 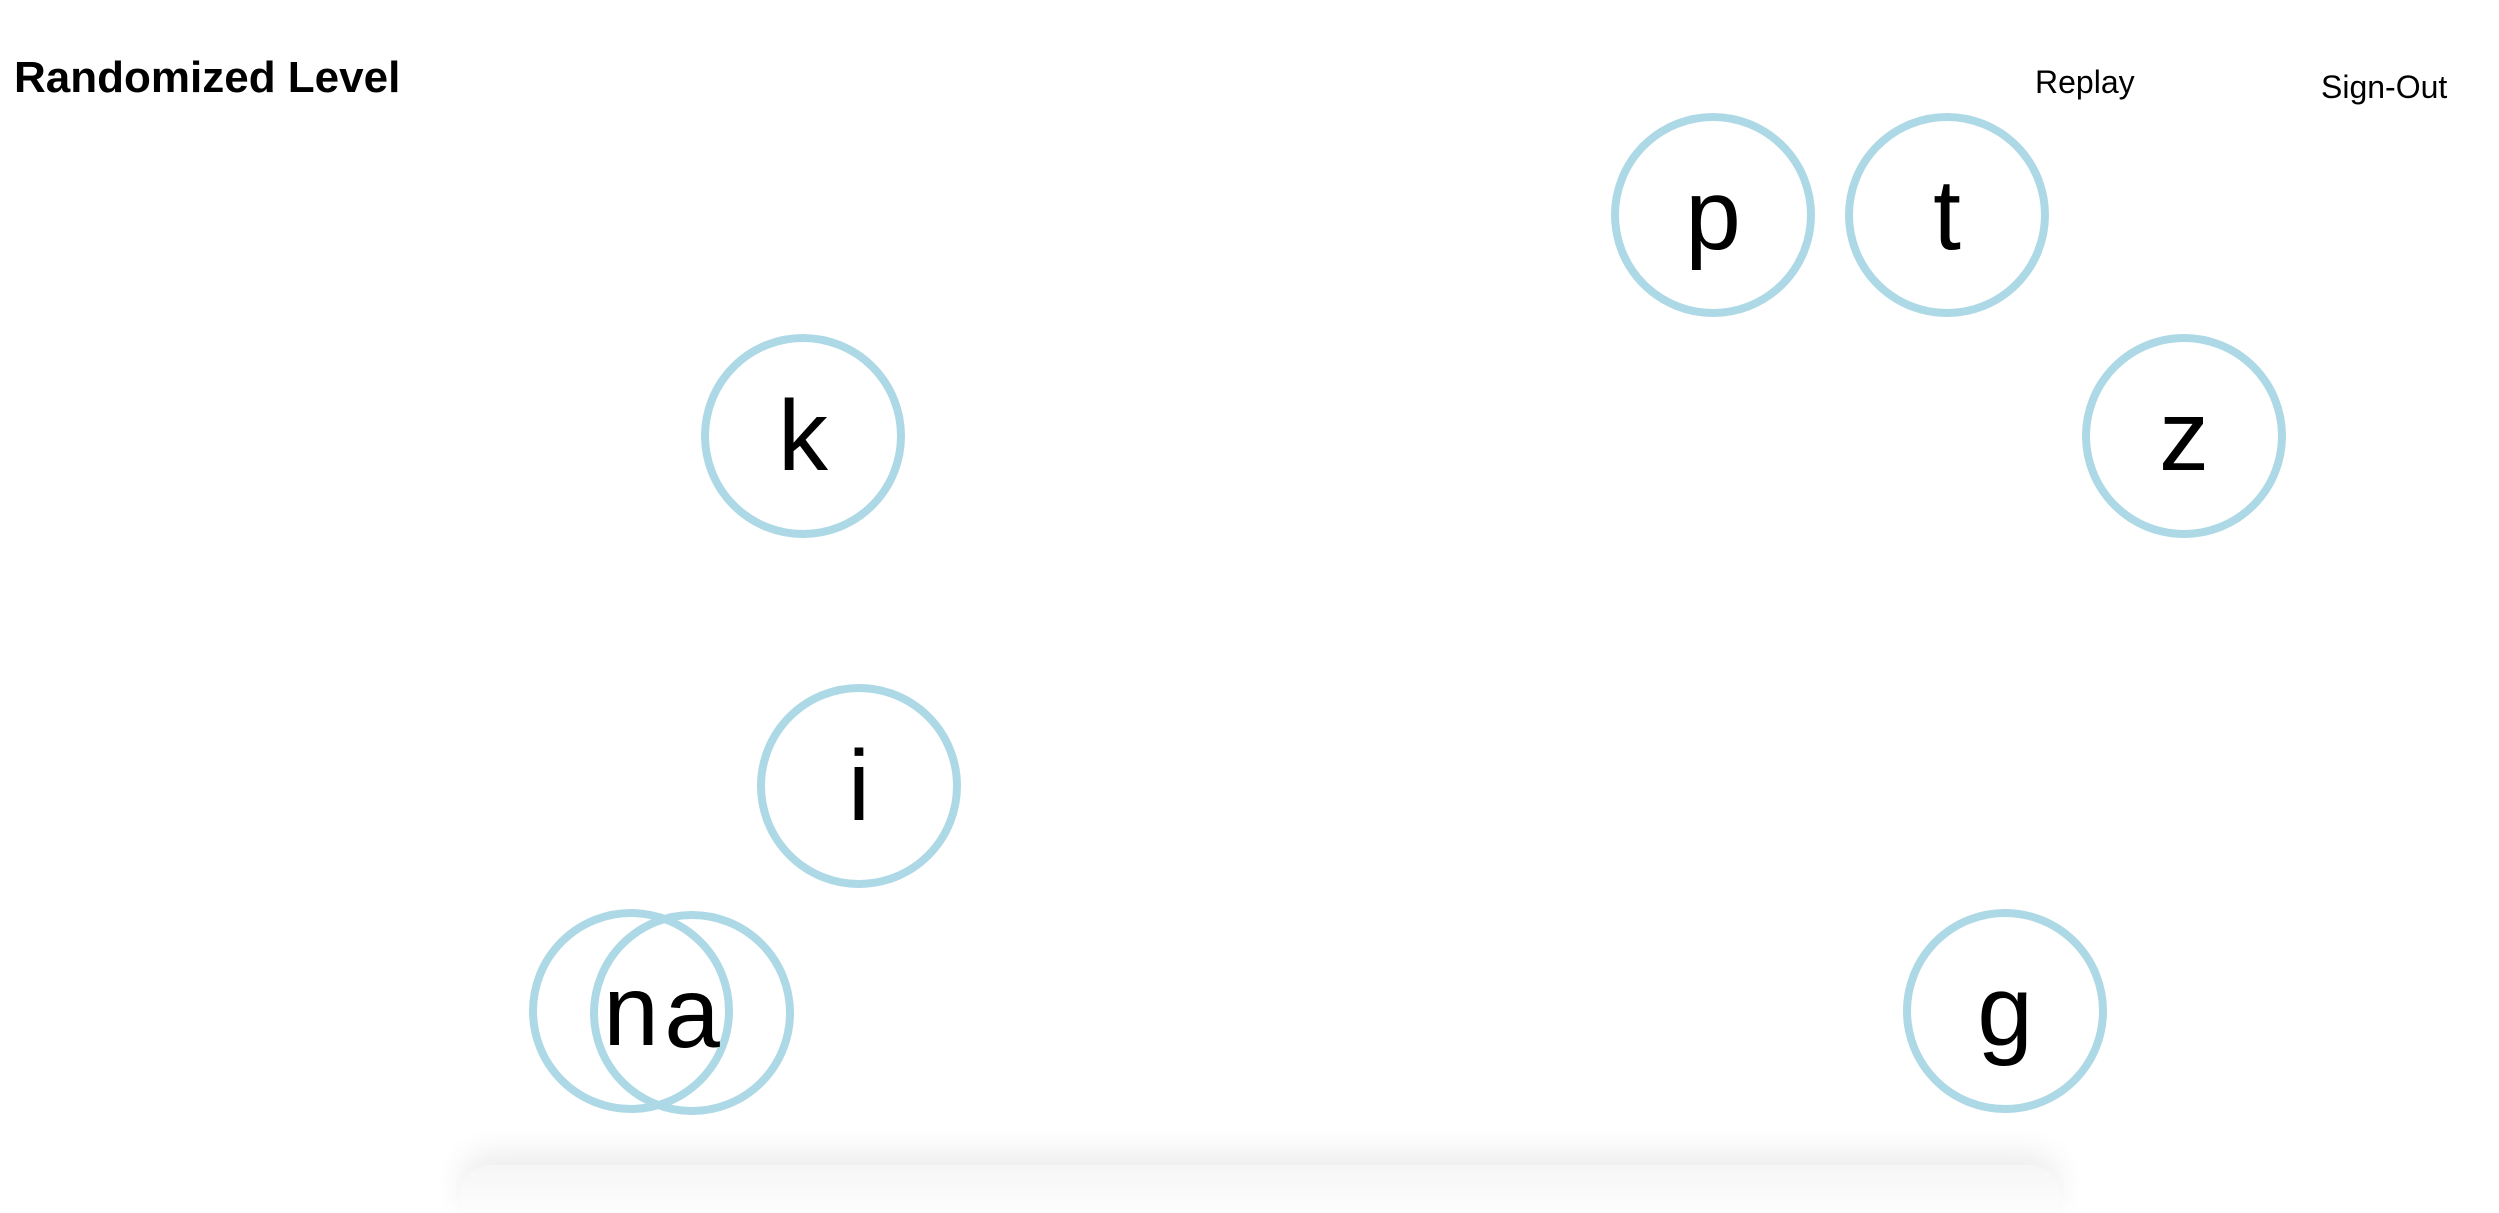 What do you see at coordinates (2085, 82) in the screenshot?
I see `replay-button: Replay` at bounding box center [2085, 82].